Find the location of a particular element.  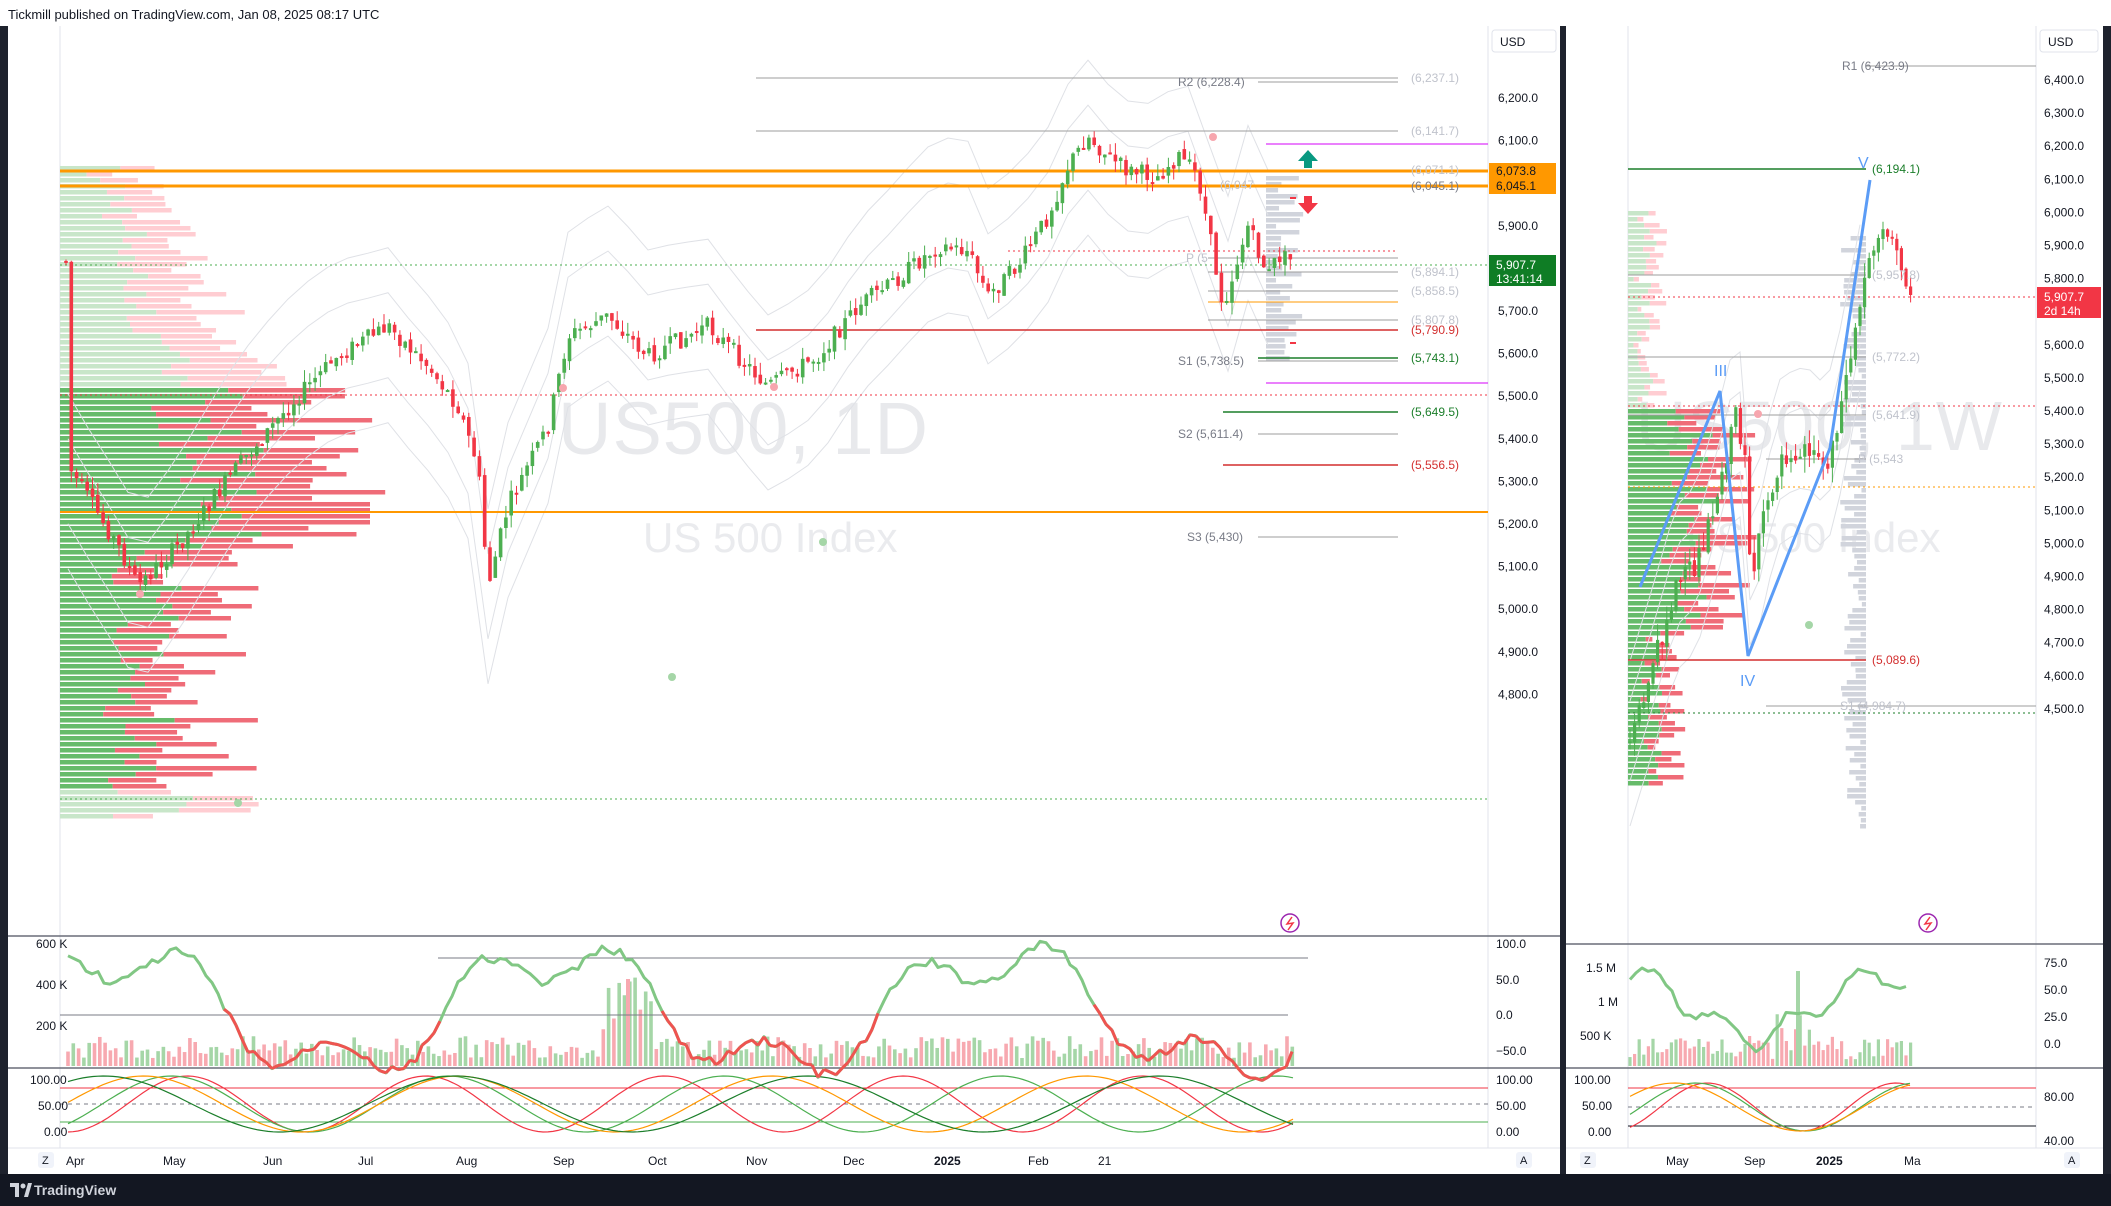

left-stoch-lines is located at coordinates (680, 1104).